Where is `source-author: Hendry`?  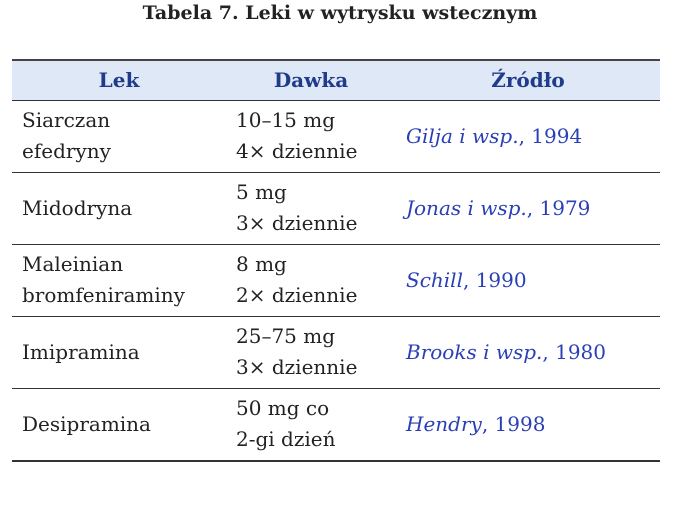 source-author: Hendry is located at coordinates (444, 423).